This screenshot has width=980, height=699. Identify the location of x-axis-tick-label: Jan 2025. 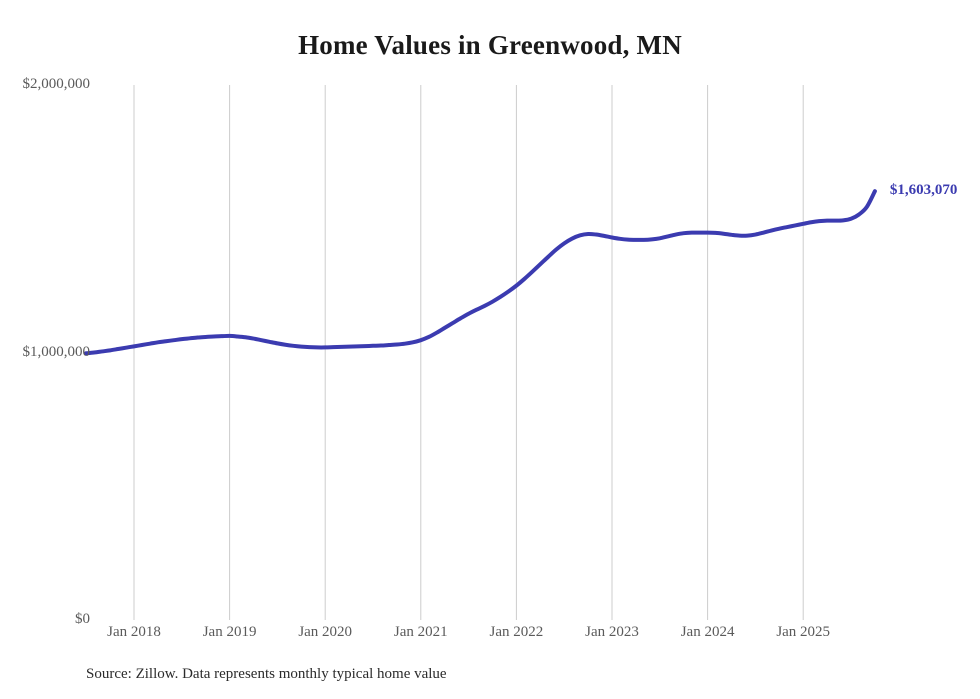
(803, 632).